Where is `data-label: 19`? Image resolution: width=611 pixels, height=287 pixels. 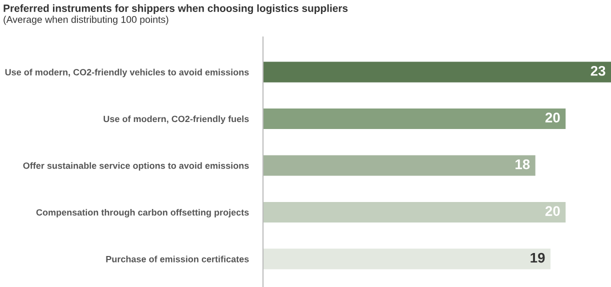 data-label: 19 is located at coordinates (537, 257).